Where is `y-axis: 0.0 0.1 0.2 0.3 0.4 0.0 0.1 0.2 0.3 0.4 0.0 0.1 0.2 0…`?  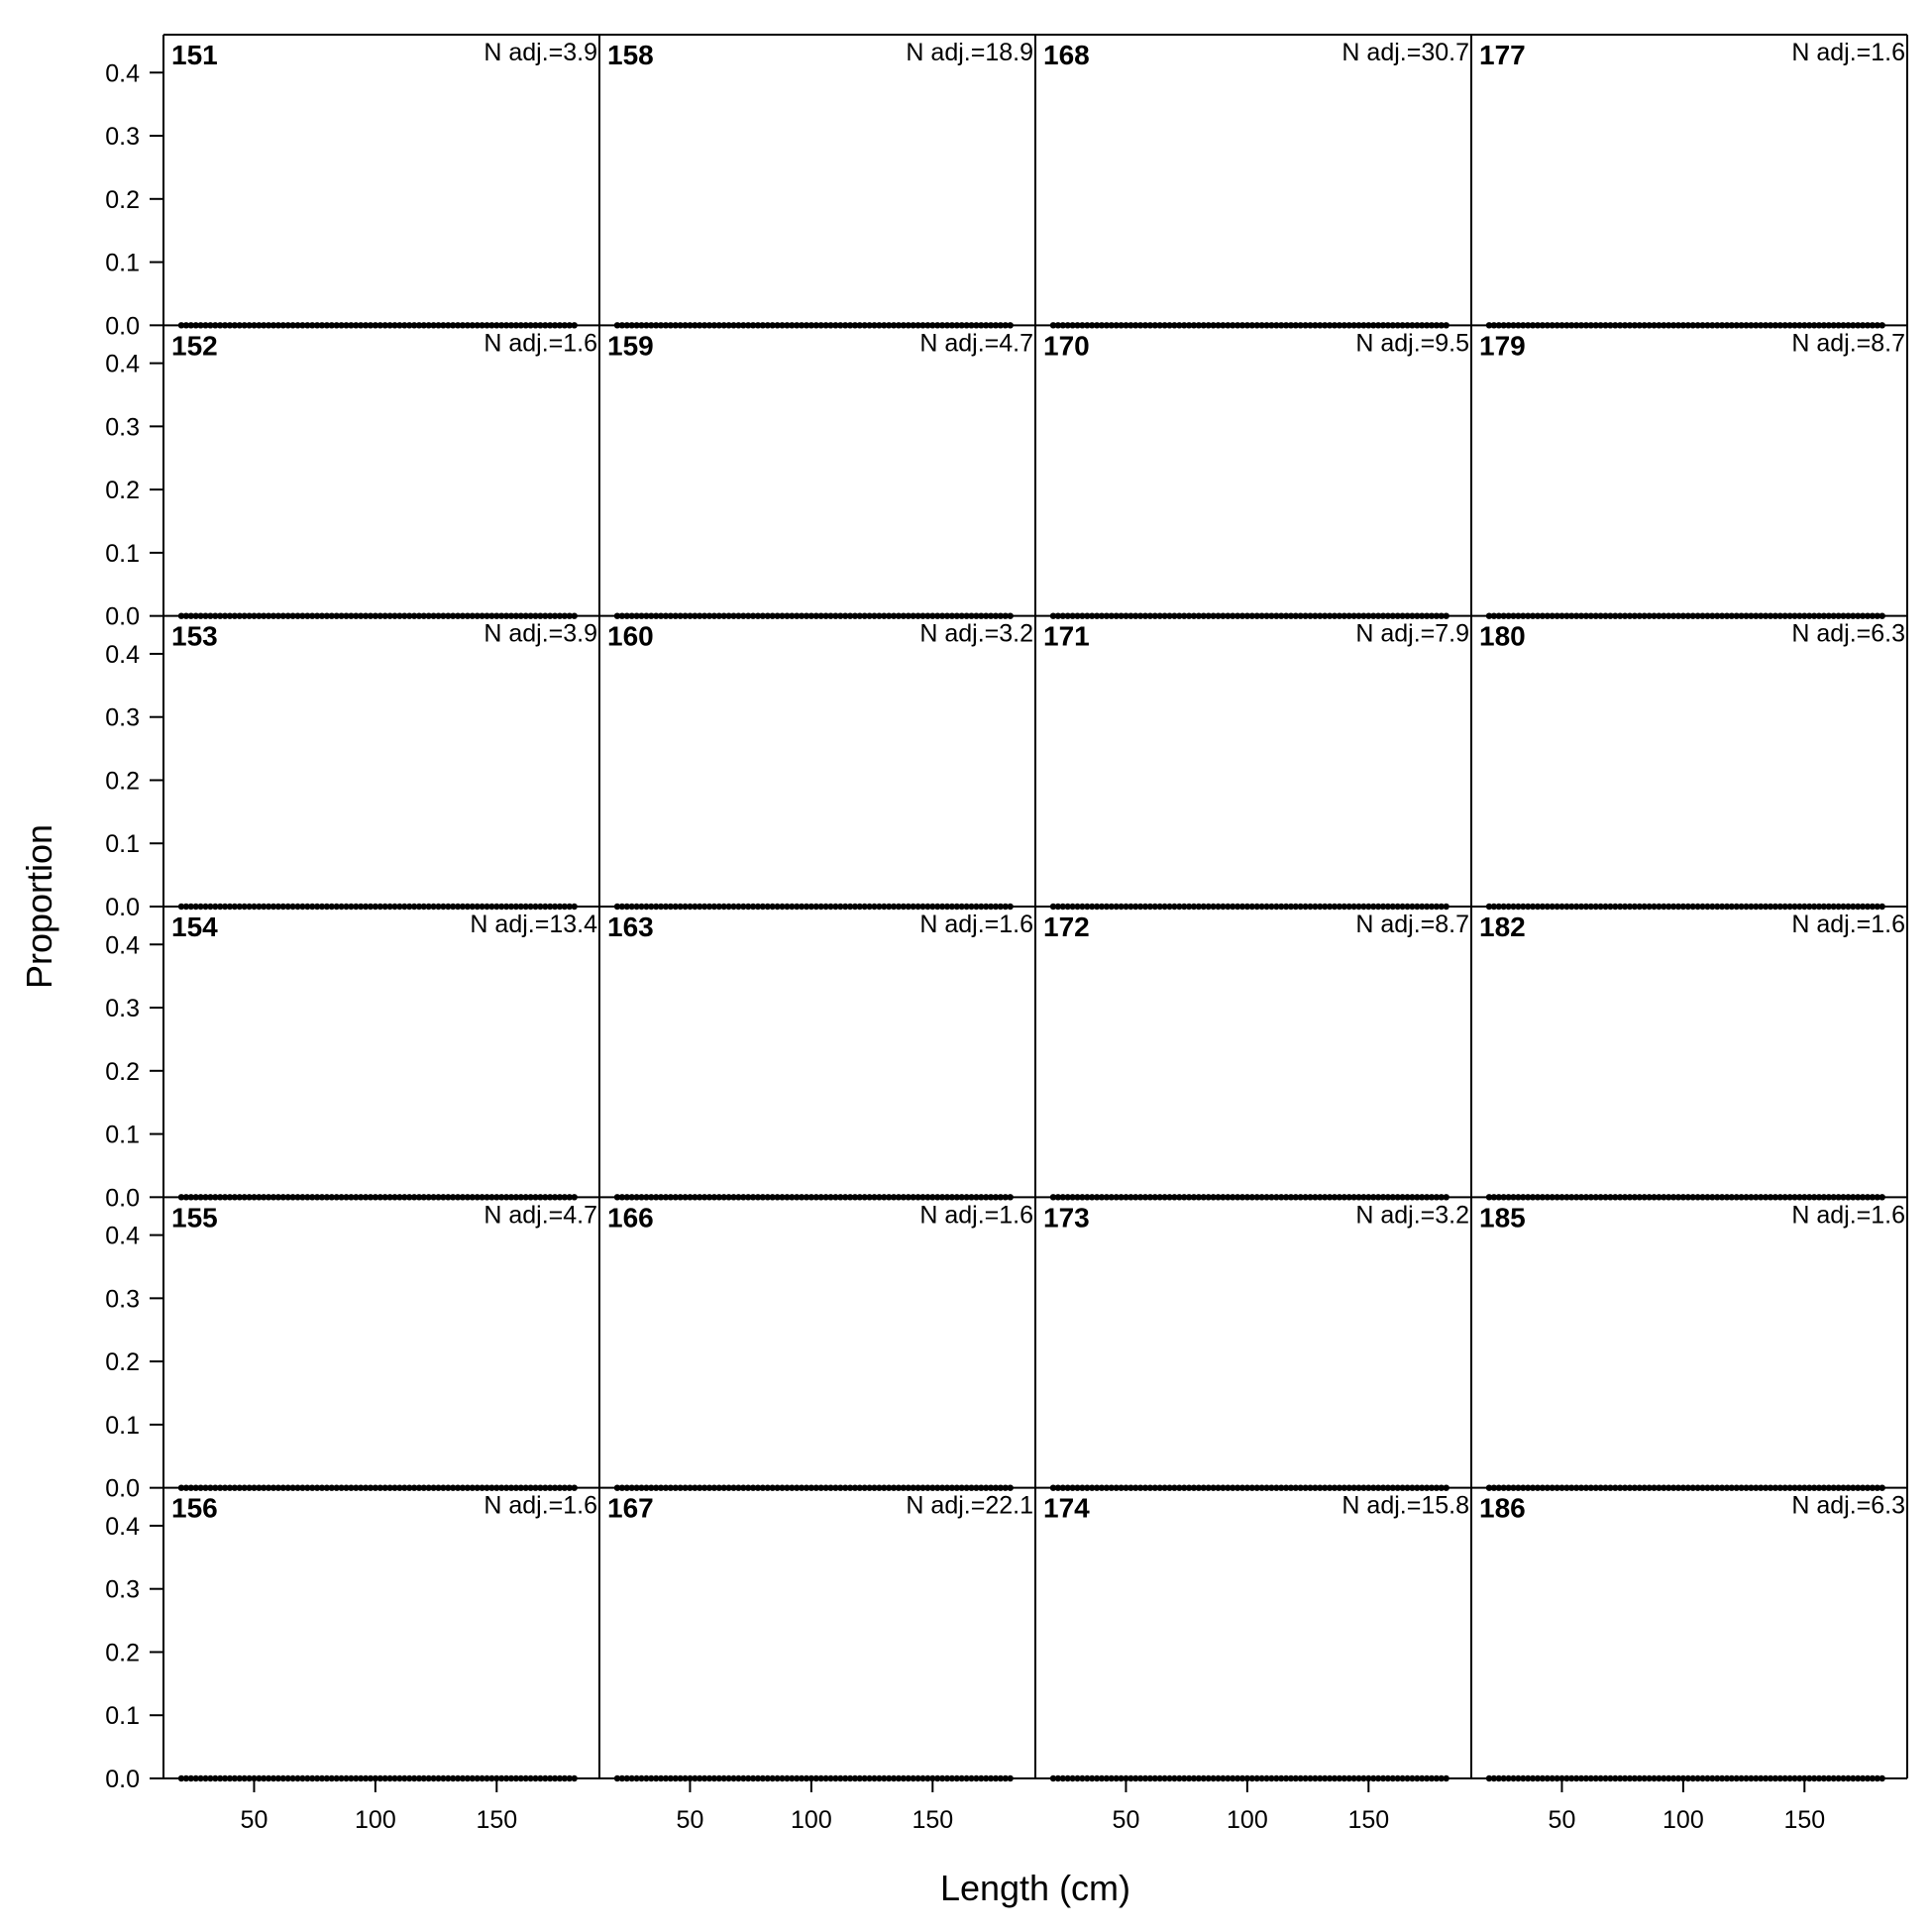 y-axis: 0.0 0.1 0.2 0.3 0.4 0.0 0.1 0.2 0.3 0.4 0.0 0.1 0.2 0… is located at coordinates (134, 926).